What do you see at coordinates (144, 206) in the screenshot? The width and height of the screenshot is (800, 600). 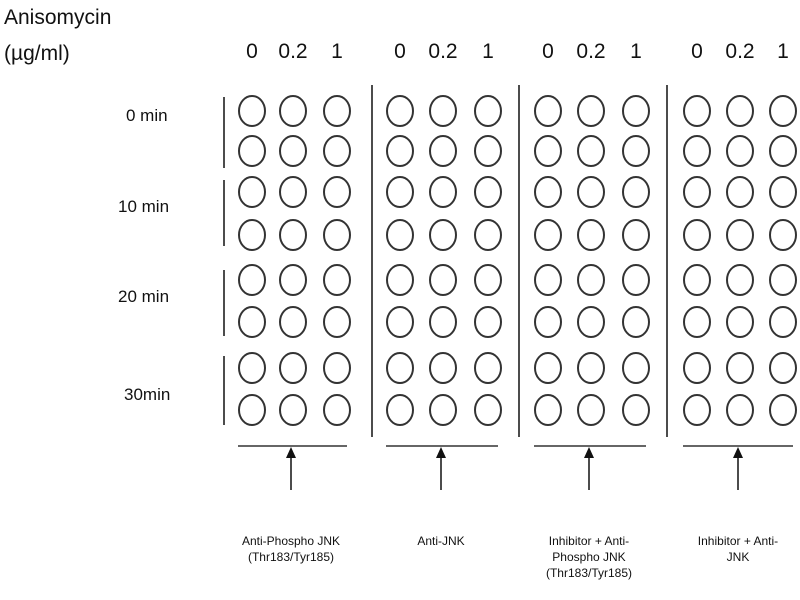 I see `time-label: 10 min` at bounding box center [144, 206].